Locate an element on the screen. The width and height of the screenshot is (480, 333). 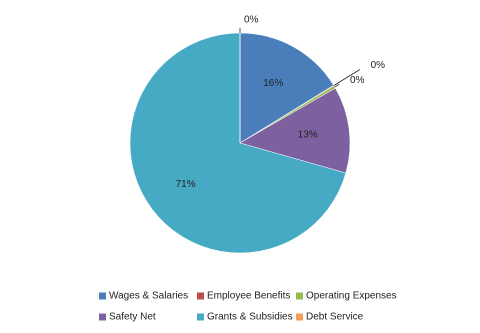
legend-label: Operating Expenses is located at coordinates (351, 296).